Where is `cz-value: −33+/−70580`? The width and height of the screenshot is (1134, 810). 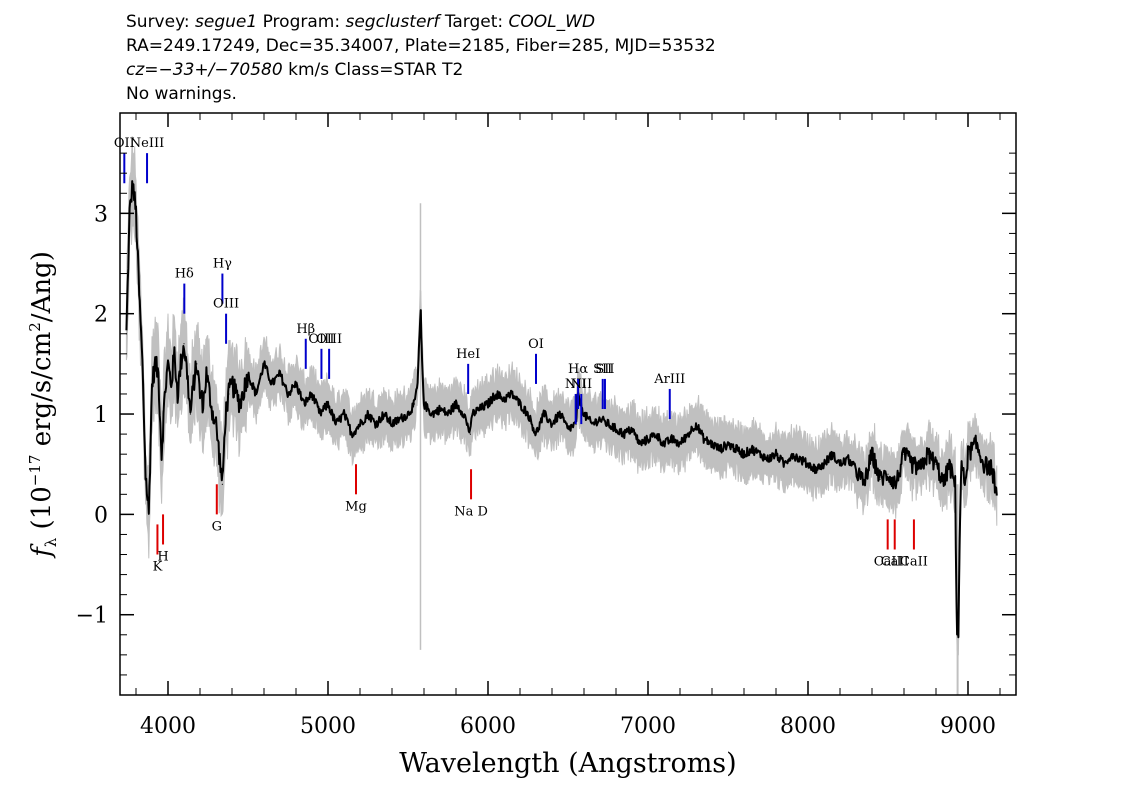 cz-value: −33+/−70580 is located at coordinates (220, 70).